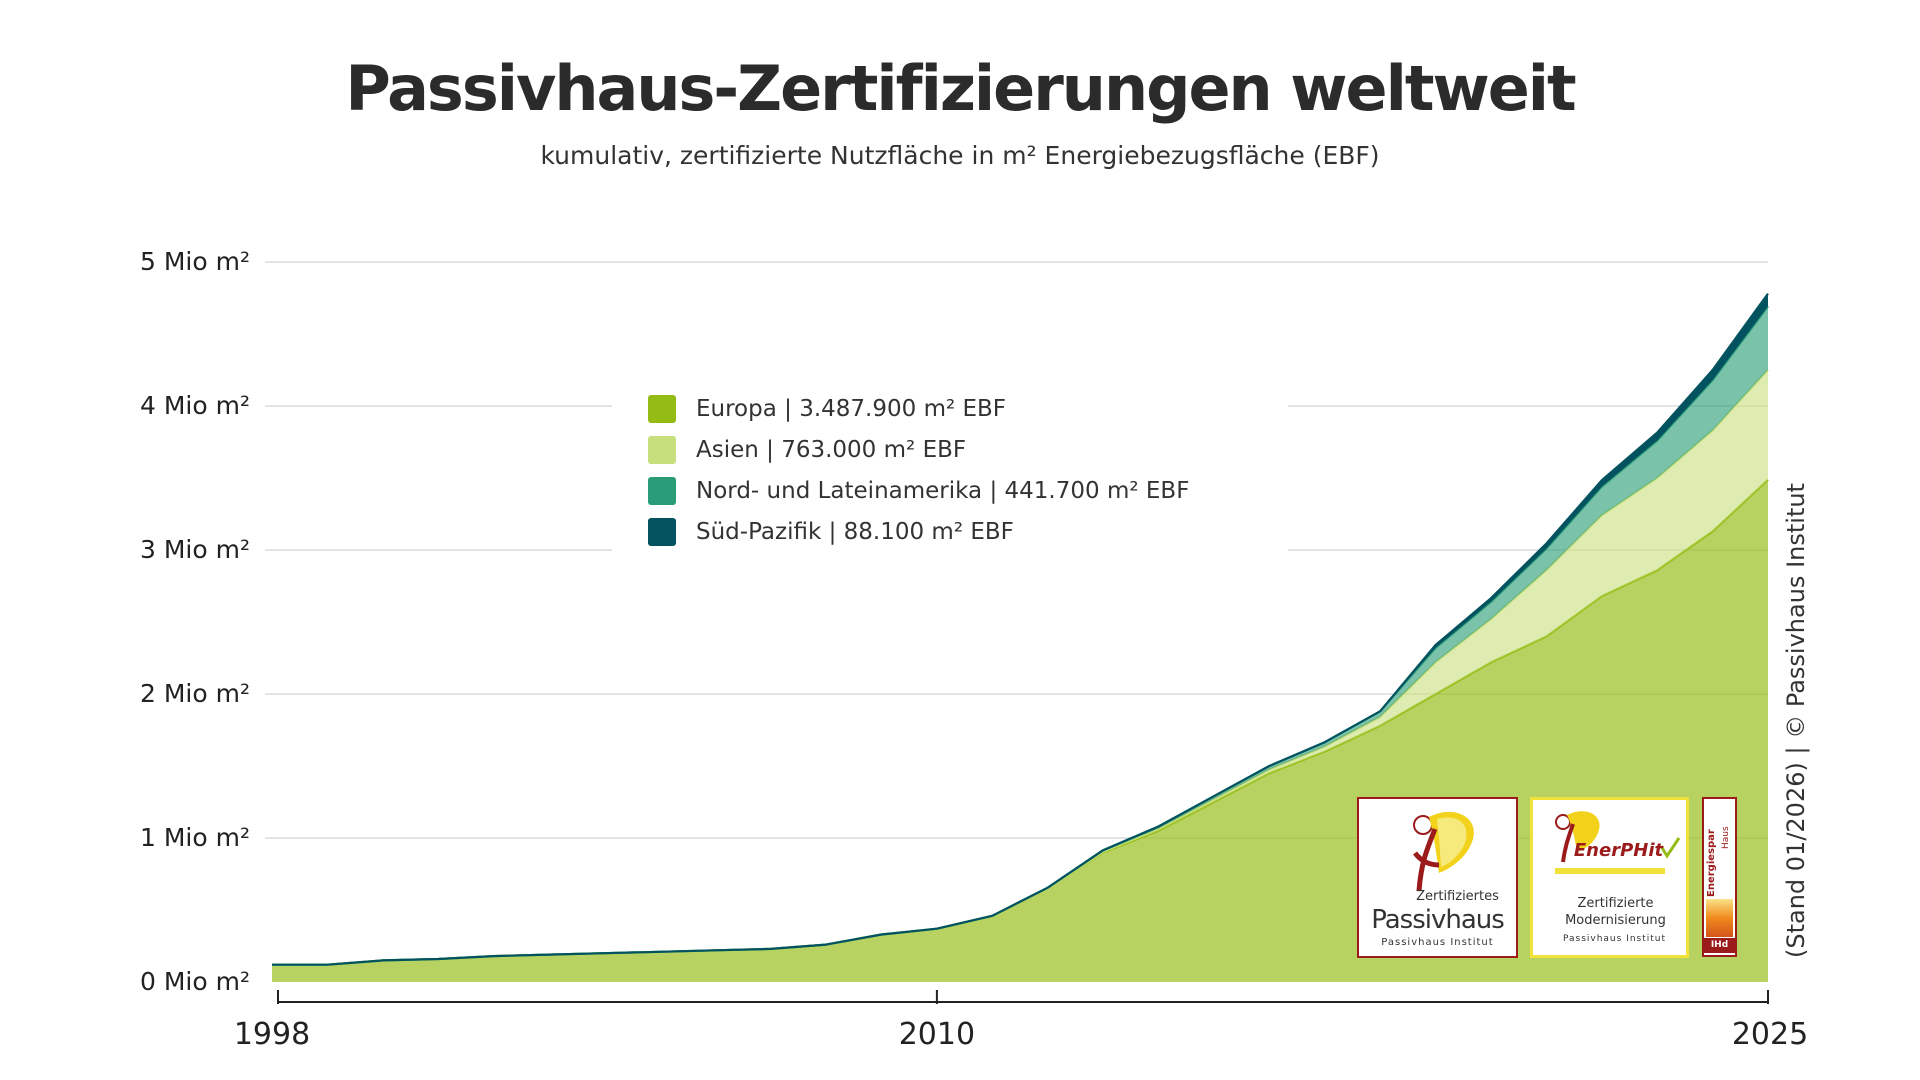 This screenshot has height=1080, width=1920. Describe the element at coordinates (1719, 849) in the screenshot. I see `energiespar-logo-top: Energiespar Haus` at that location.